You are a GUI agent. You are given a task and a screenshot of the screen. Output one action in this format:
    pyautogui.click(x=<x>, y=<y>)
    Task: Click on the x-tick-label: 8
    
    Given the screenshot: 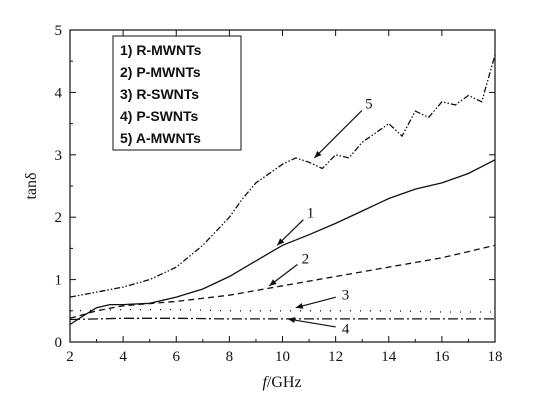 What is the action you would take?
    pyautogui.click(x=230, y=357)
    